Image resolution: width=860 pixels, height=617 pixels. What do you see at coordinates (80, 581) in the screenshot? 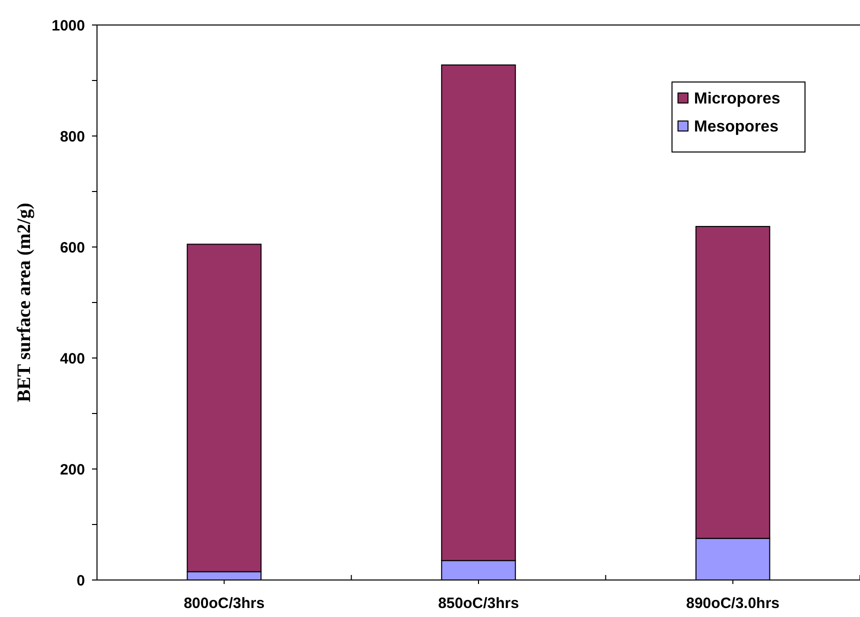
I see `y-tick-label: 0` at bounding box center [80, 581].